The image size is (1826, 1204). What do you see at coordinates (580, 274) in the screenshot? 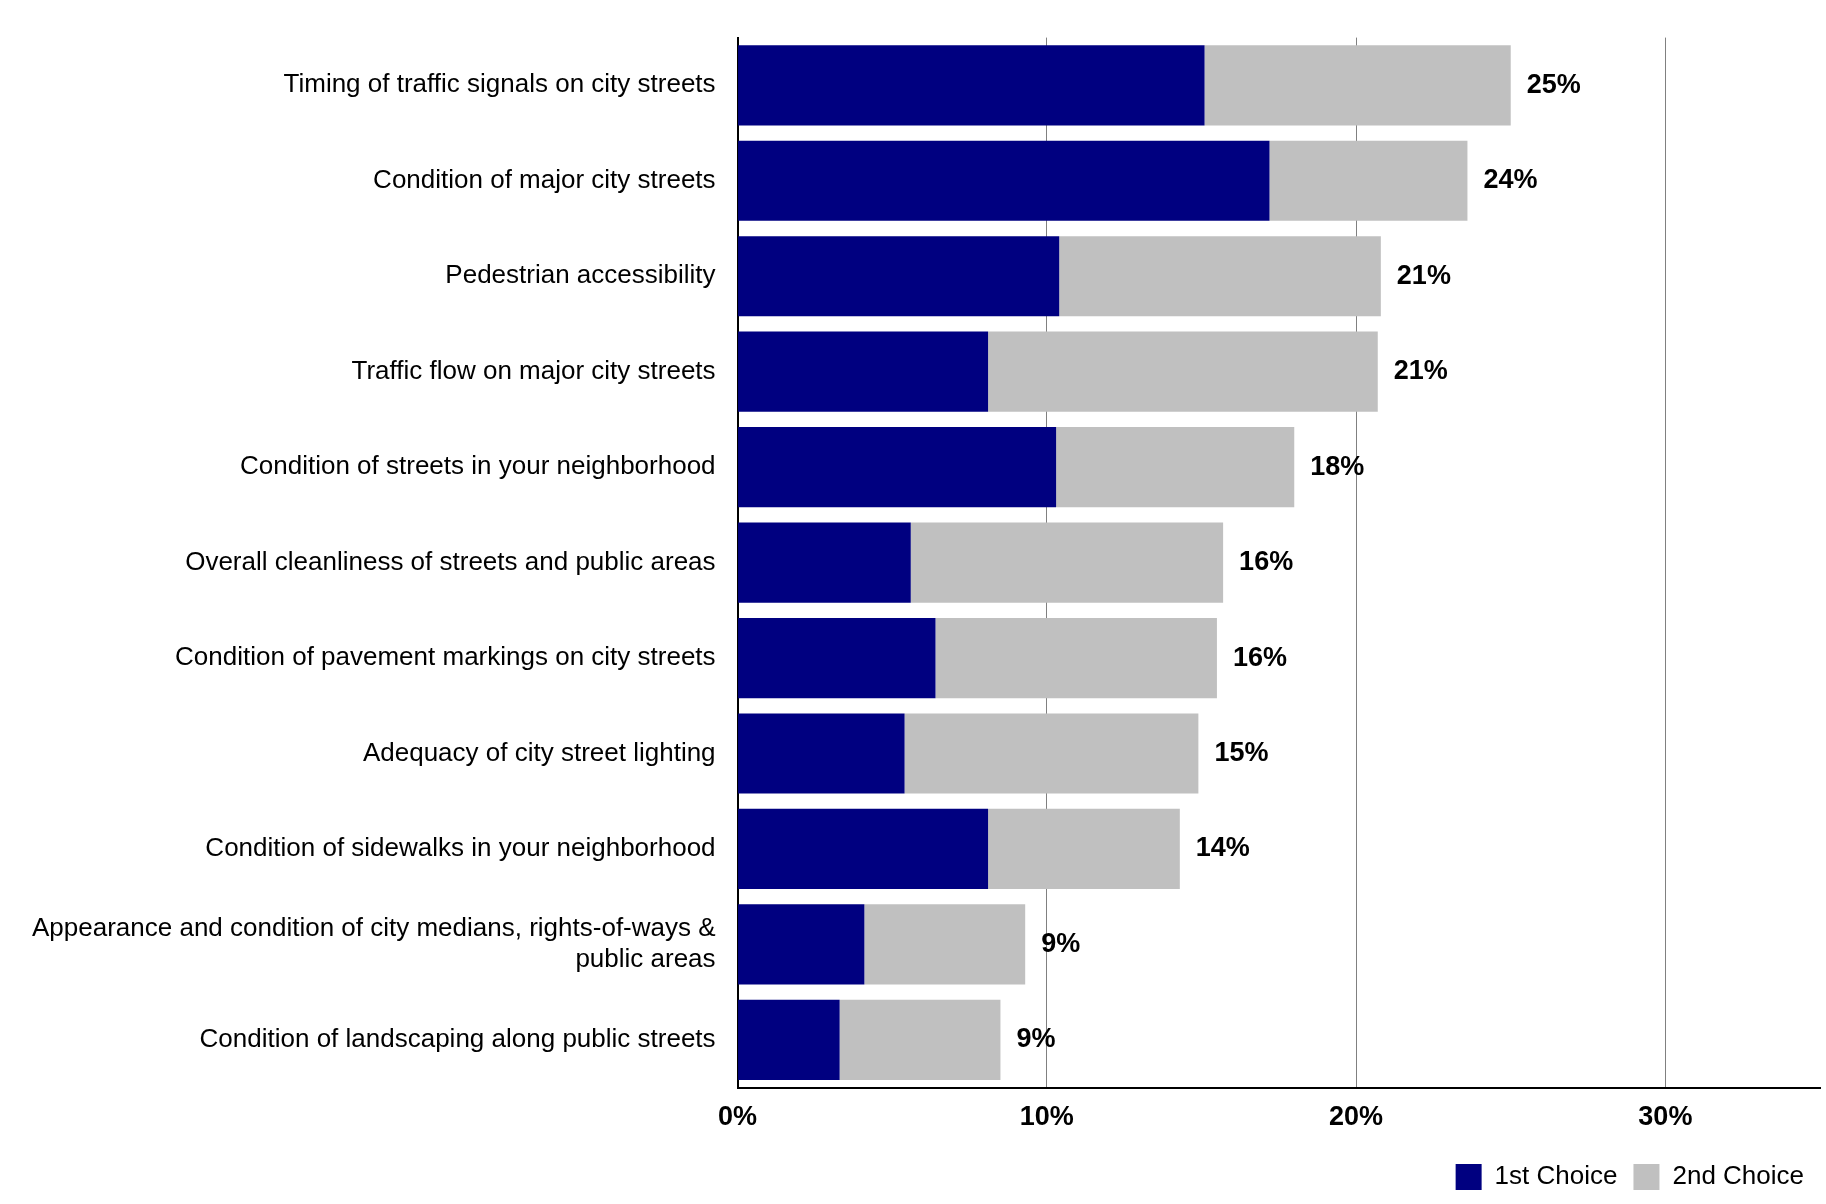
I see `y-tick-label: Pedestrian accessibility` at bounding box center [580, 274].